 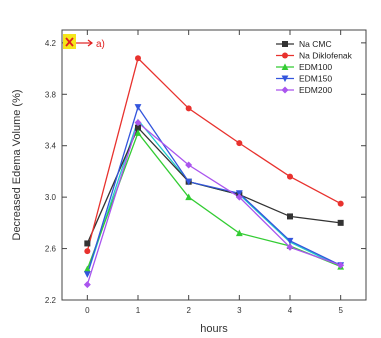 I want to click on legend-entry: EDM200, so click(x=315, y=90).